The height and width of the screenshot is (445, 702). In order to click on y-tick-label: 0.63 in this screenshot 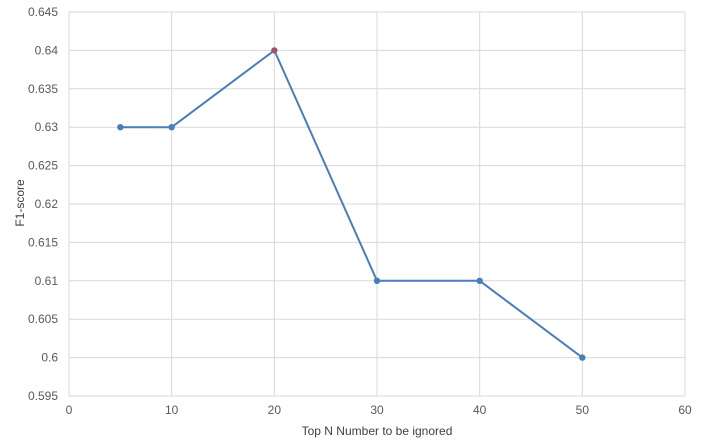, I will do `click(47, 127)`.